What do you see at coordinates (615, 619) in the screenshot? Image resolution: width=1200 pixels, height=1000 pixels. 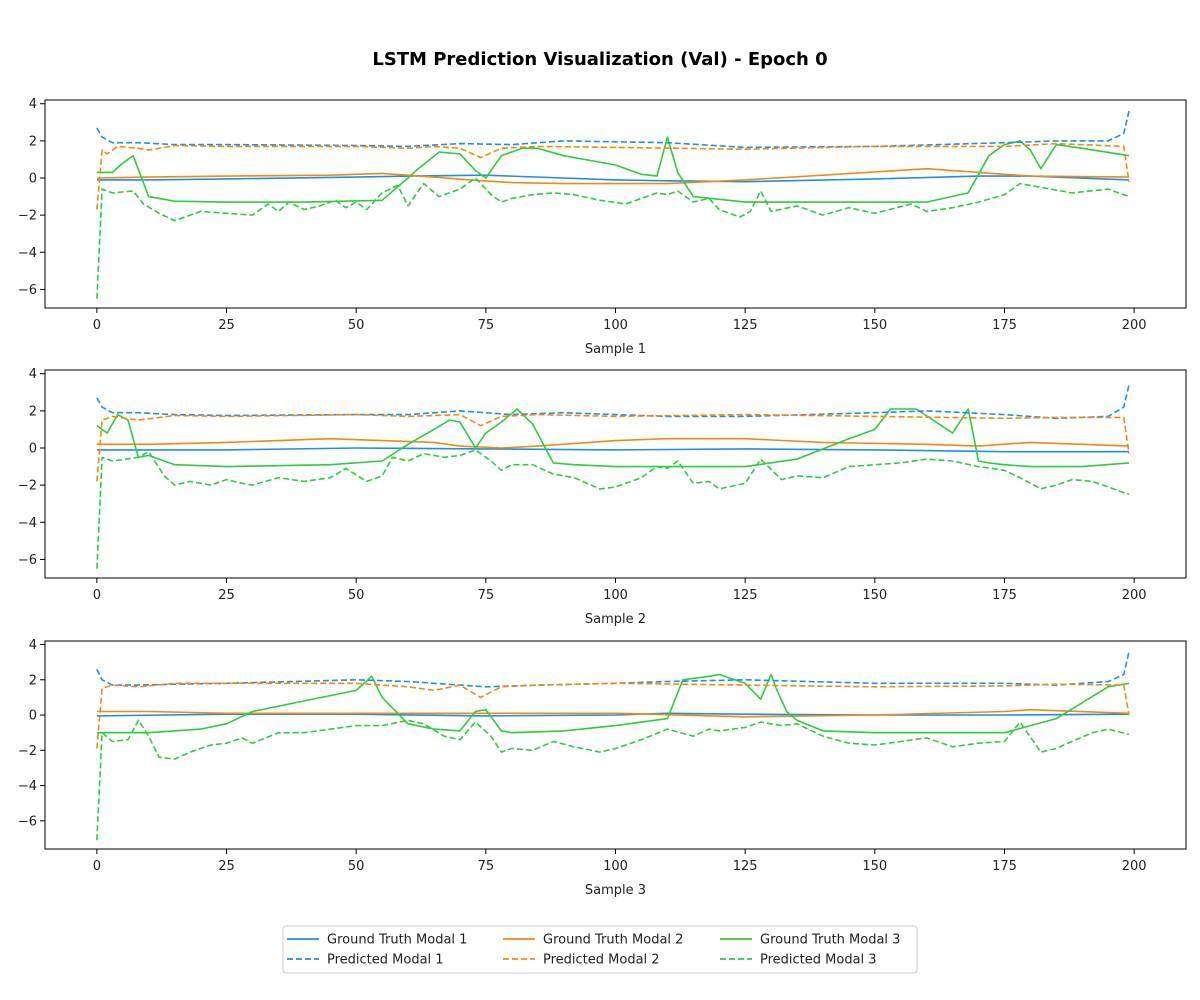 I see `x-axis-label: Sample 2` at bounding box center [615, 619].